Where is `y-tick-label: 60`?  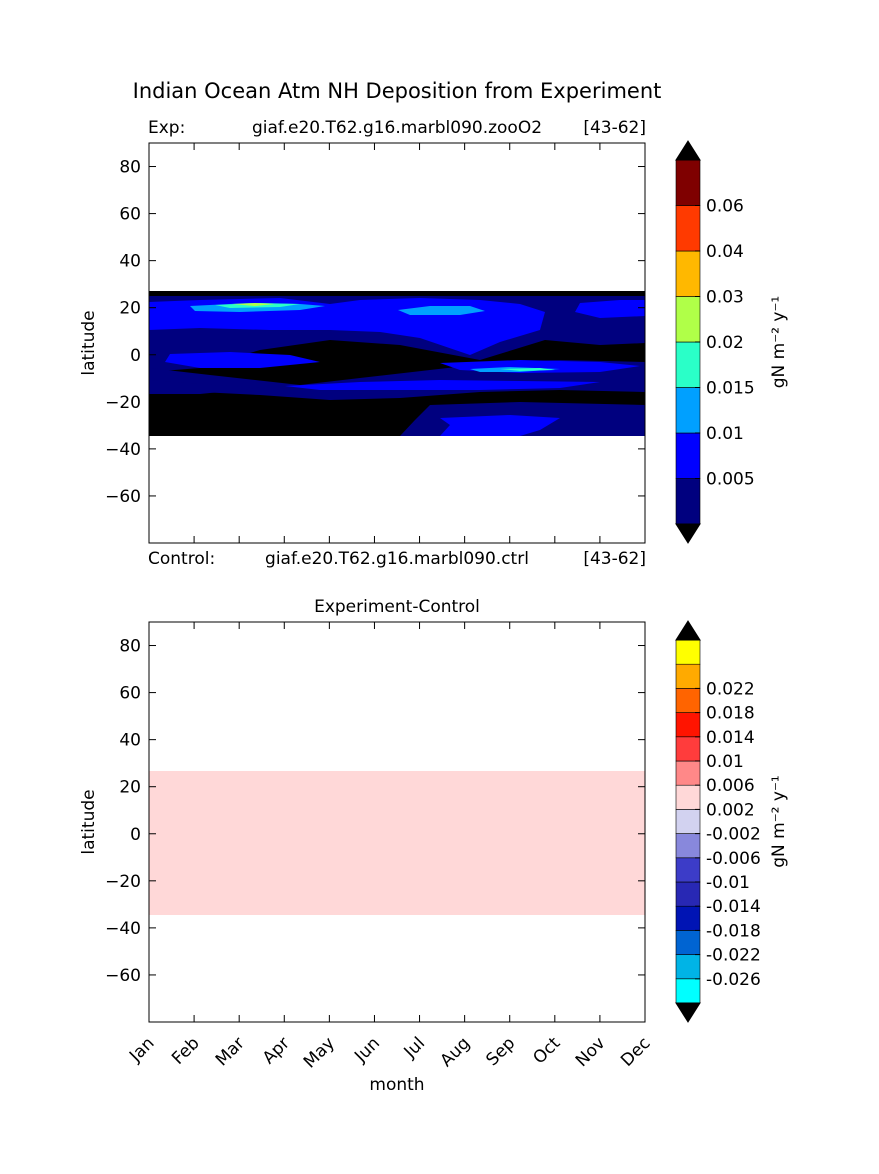
y-tick-label: 60 is located at coordinates (130, 215).